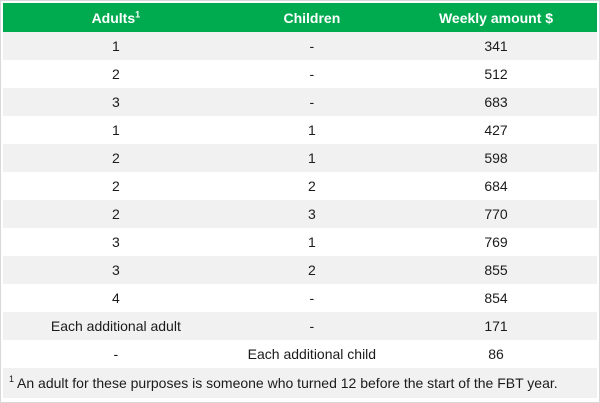  What do you see at coordinates (496, 354) in the screenshot?
I see `cell-amount: 86` at bounding box center [496, 354].